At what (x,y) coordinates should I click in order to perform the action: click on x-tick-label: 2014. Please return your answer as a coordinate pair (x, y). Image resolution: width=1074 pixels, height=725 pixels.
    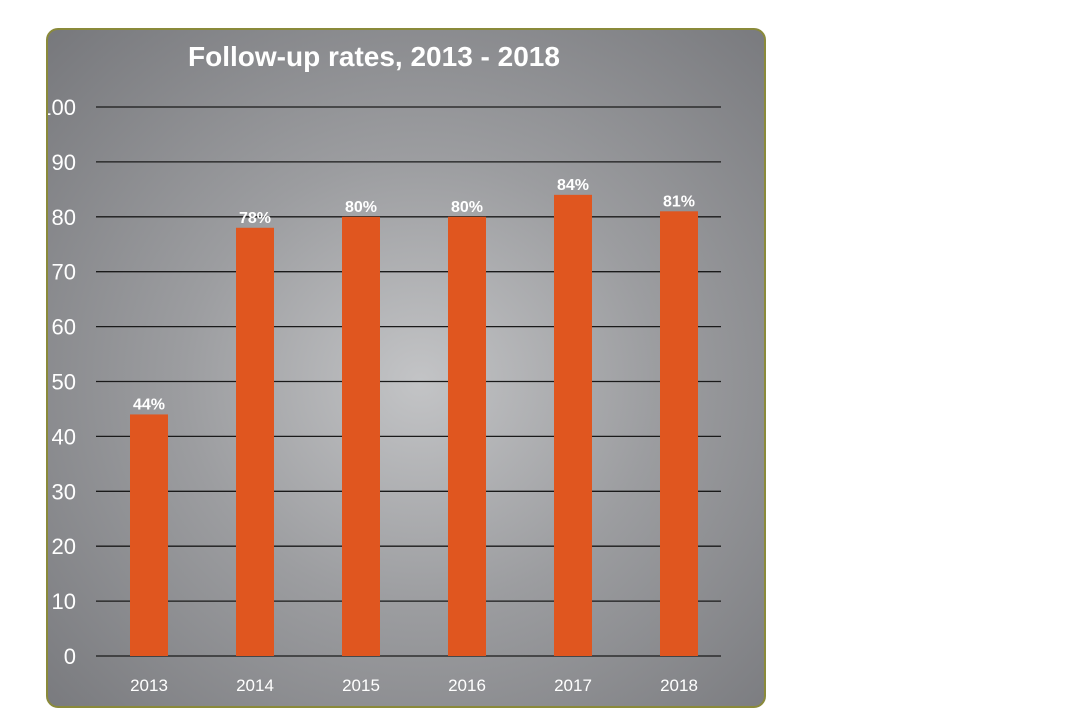
    Looking at the image, I should click on (255, 685).